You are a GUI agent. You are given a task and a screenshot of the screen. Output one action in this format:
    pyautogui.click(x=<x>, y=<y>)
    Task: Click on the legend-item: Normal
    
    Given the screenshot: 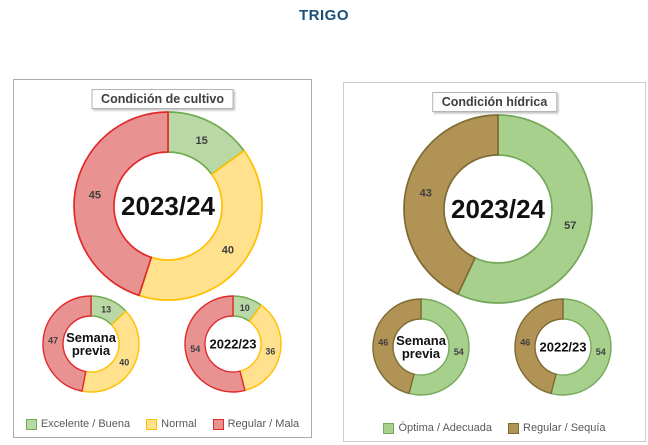 What is the action you would take?
    pyautogui.click(x=171, y=424)
    